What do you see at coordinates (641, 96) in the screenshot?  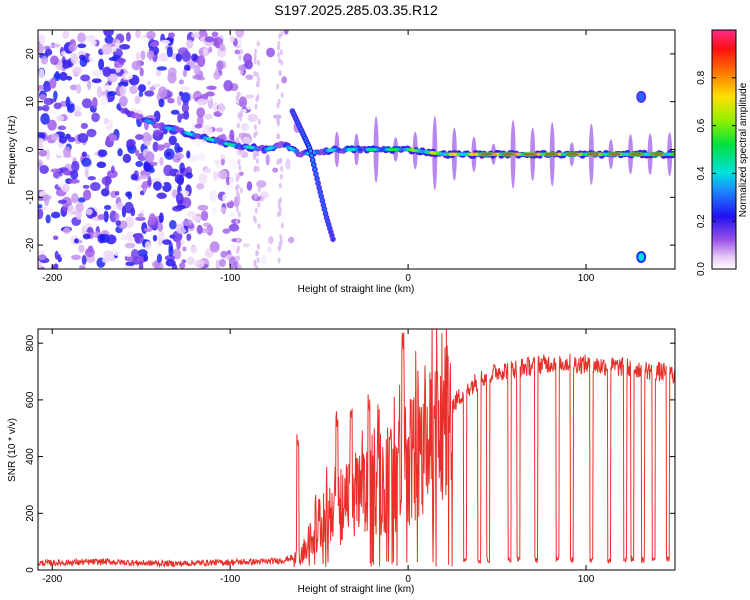 I see `isolated-spot-core` at bounding box center [641, 96].